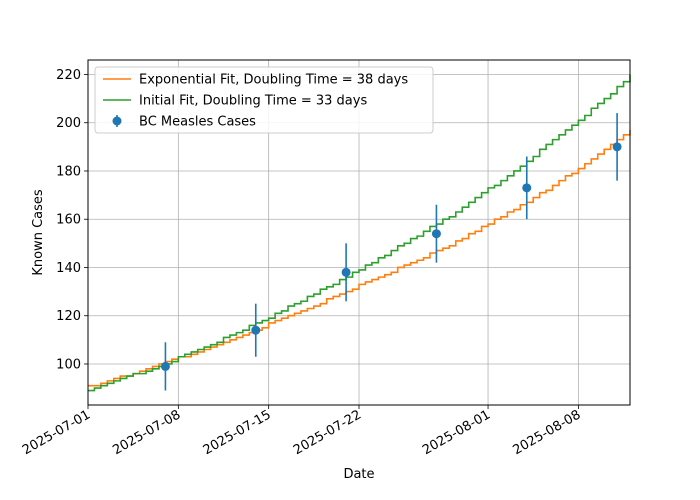  What do you see at coordinates (253, 101) in the screenshot?
I see `legend-label: Initial Fit, Doubling Time = 33 days` at bounding box center [253, 101].